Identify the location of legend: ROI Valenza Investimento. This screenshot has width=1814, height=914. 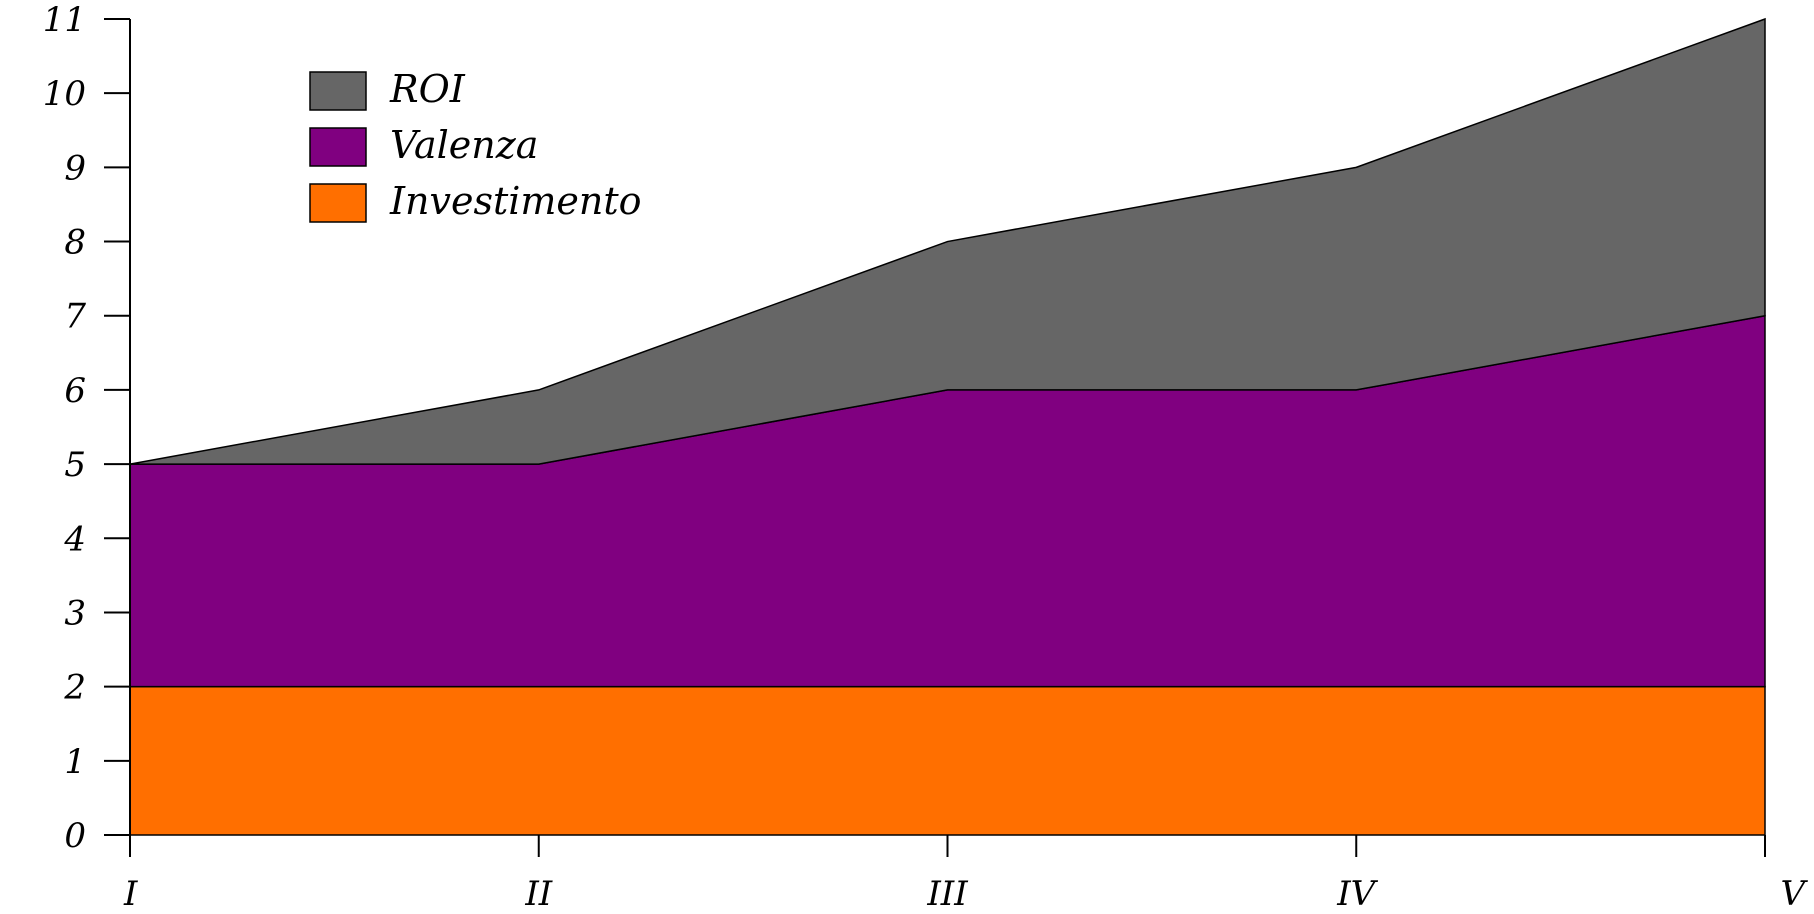
(475, 145).